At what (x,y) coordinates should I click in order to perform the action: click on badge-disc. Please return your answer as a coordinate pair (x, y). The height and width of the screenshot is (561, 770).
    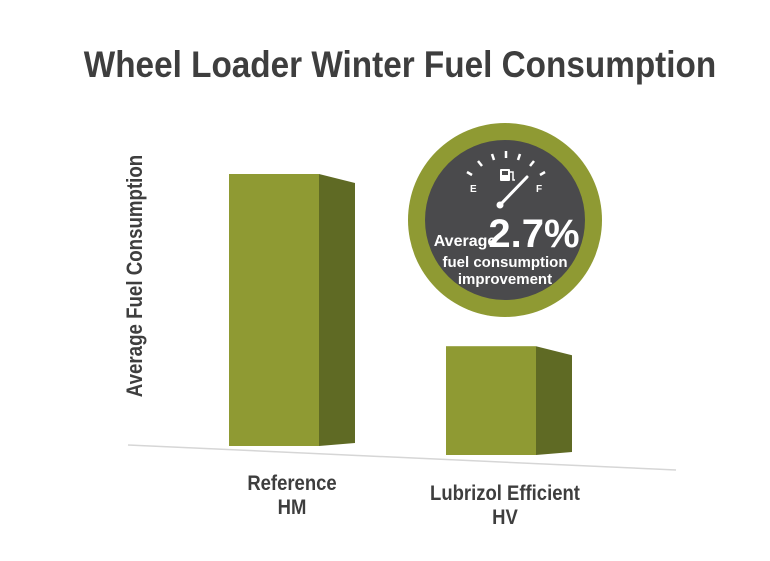
    Looking at the image, I should click on (505, 220).